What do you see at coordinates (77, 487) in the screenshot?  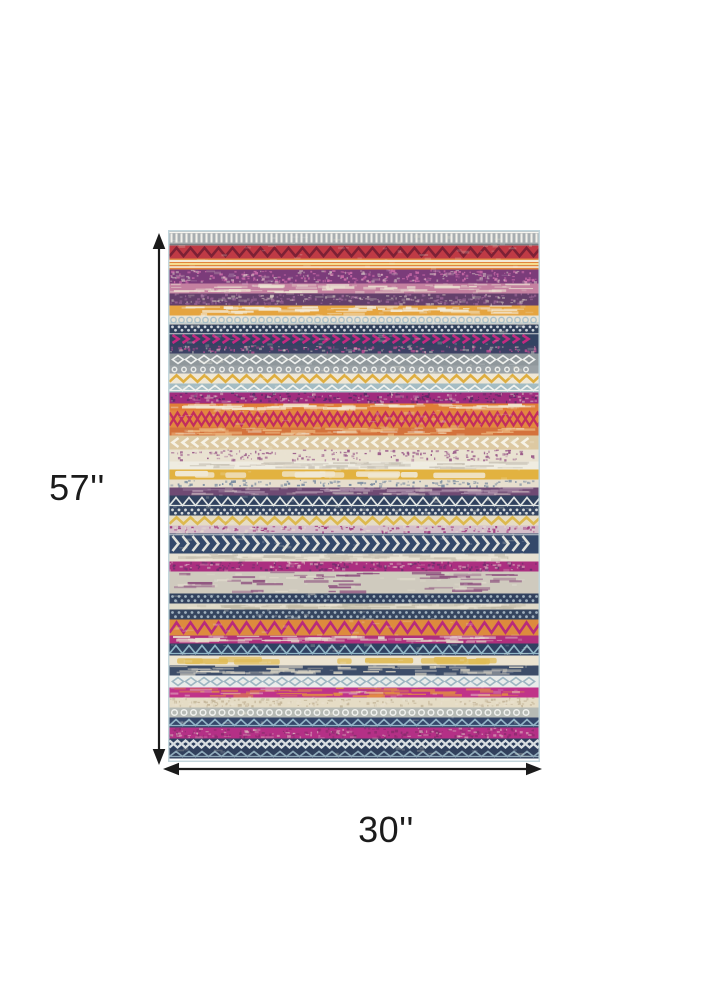 I see `height-dimension-label: 57''` at bounding box center [77, 487].